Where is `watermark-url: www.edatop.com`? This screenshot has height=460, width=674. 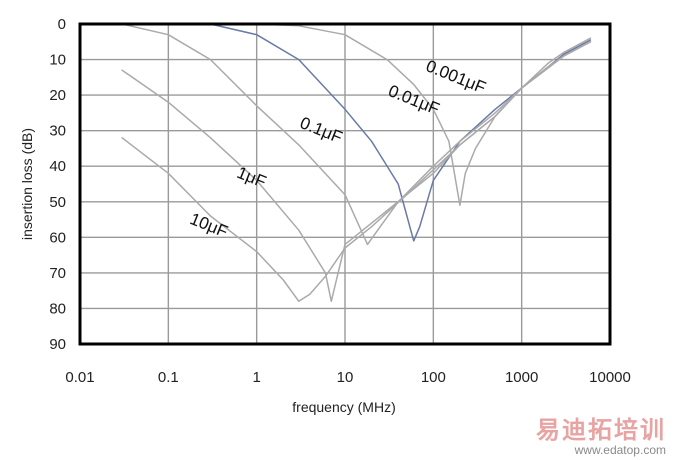
watermark-url: www.edatop.com is located at coordinates (620, 450).